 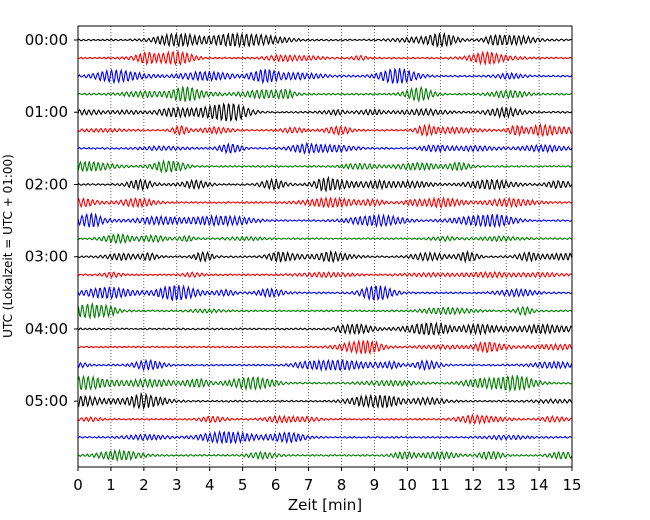 What do you see at coordinates (276, 485) in the screenshot?
I see `x-tick-label: 6` at bounding box center [276, 485].